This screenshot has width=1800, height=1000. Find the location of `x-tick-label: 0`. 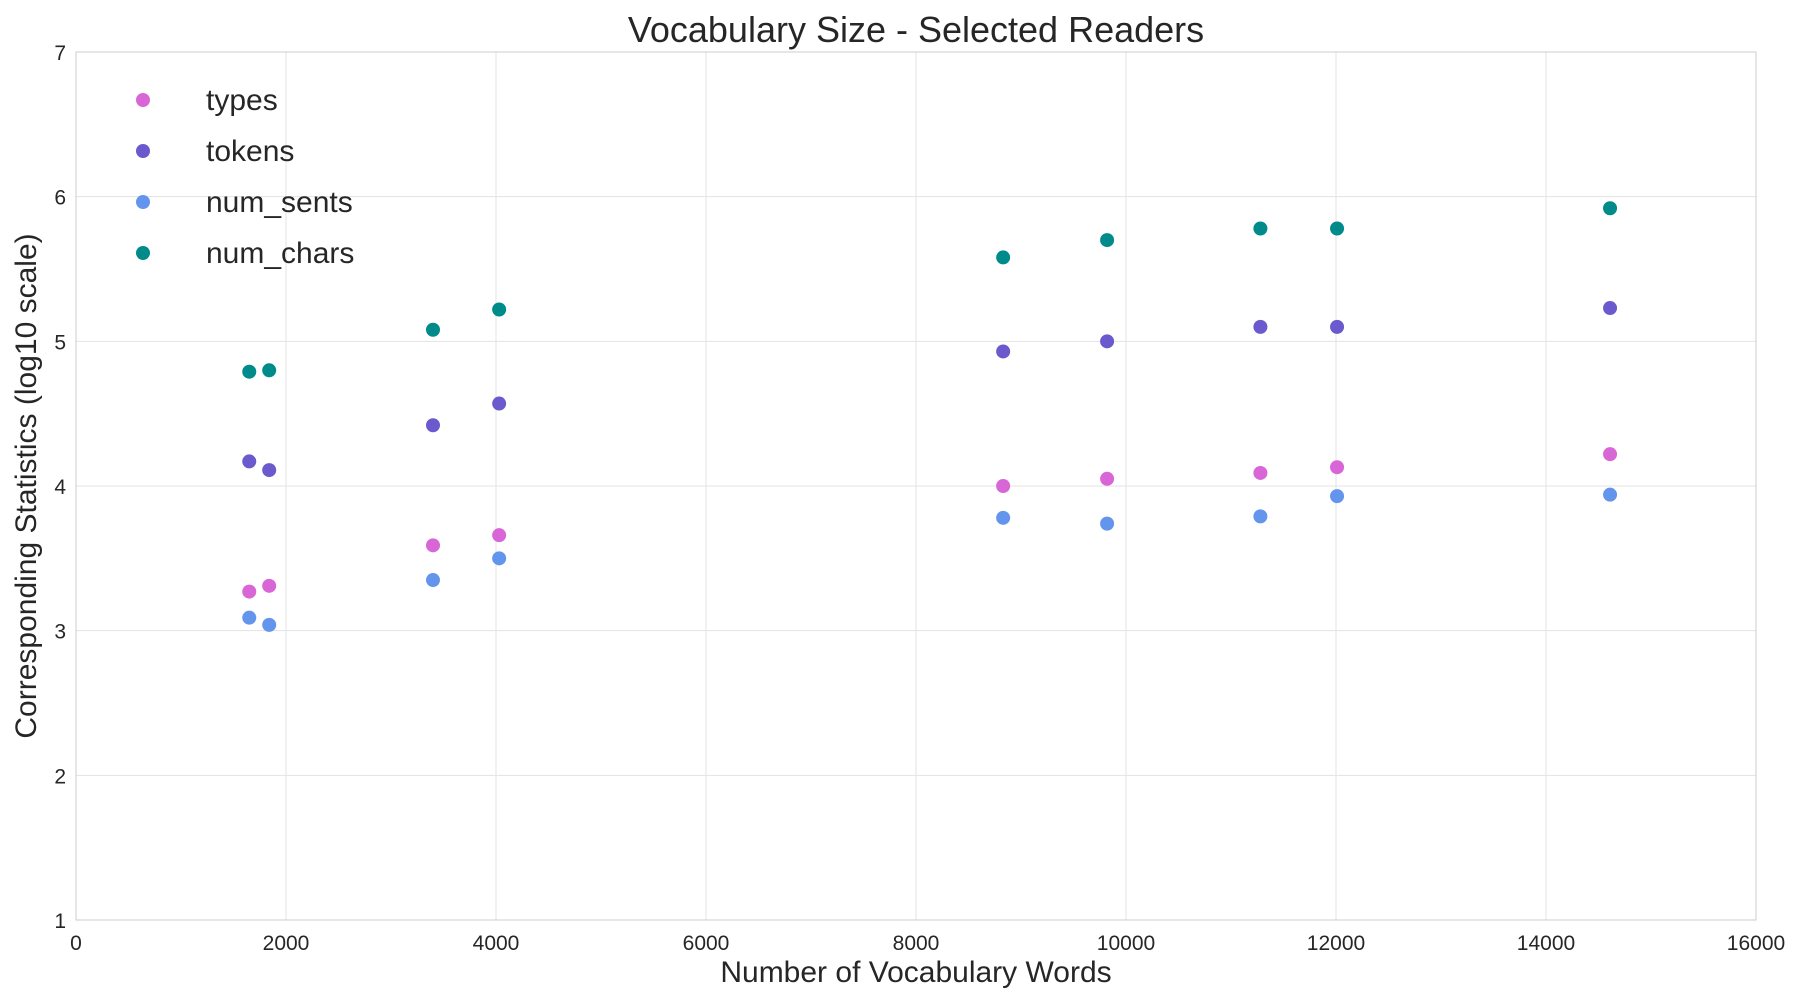

x-tick-label: 0 is located at coordinates (76, 943).